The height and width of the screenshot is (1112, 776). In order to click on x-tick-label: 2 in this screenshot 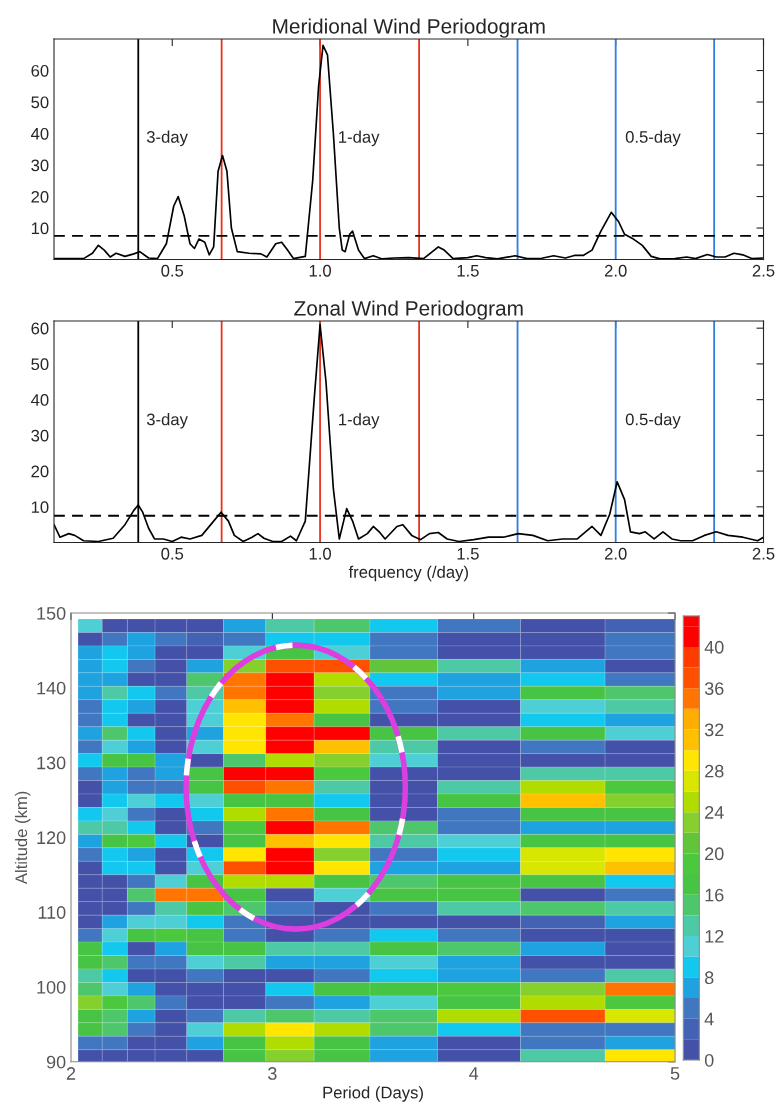, I will do `click(71, 1073)`.